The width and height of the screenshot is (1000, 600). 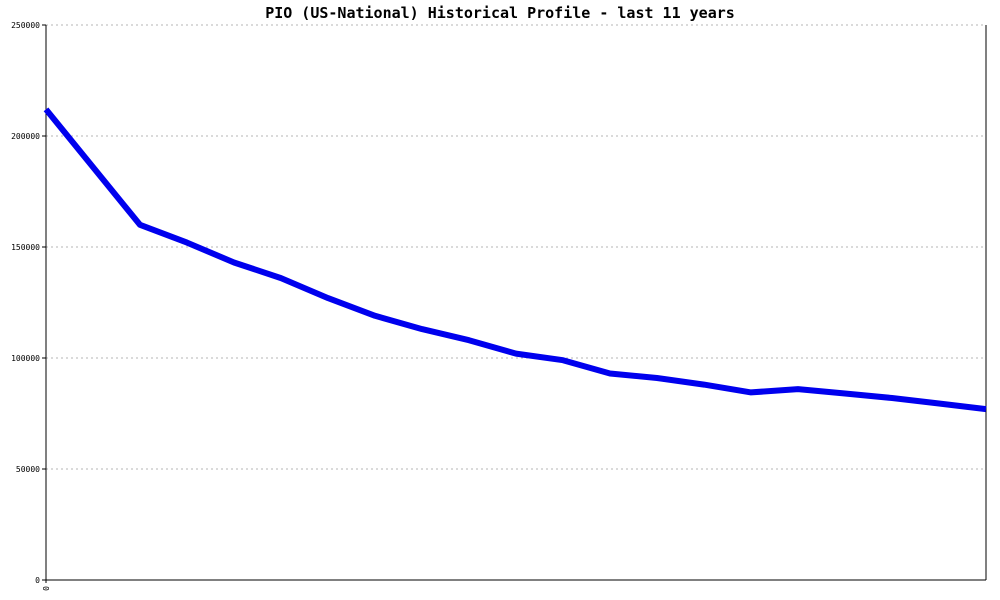 I want to click on x-axis-ticks: 0, so click(x=46, y=585).